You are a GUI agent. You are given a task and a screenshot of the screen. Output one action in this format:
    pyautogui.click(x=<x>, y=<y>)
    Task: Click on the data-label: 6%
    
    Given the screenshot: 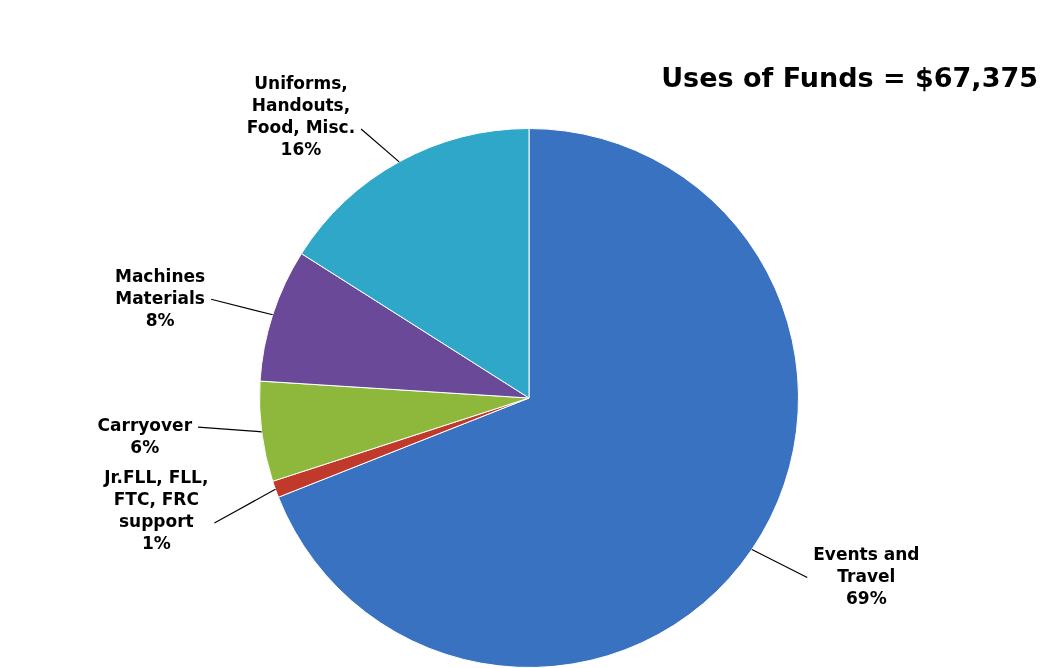 What is the action you would take?
    pyautogui.click(x=145, y=447)
    